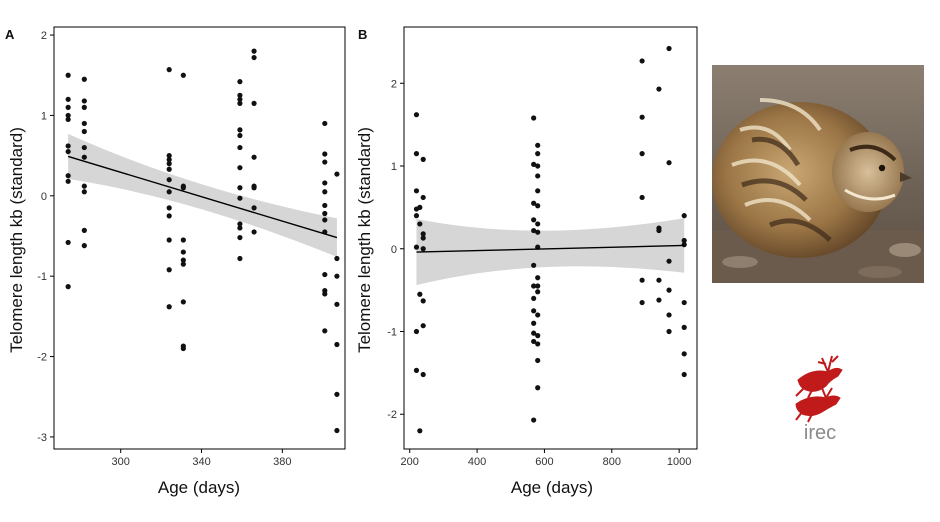 The image size is (940, 522). I want to click on panel-a-x-title: Age (days), so click(199, 487).